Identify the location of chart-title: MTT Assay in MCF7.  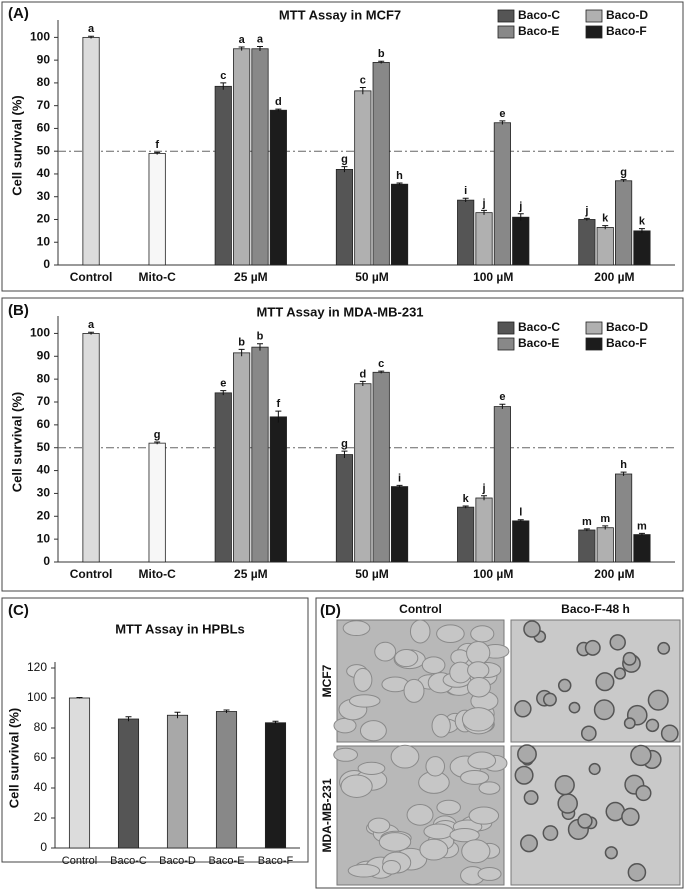
(340, 14).